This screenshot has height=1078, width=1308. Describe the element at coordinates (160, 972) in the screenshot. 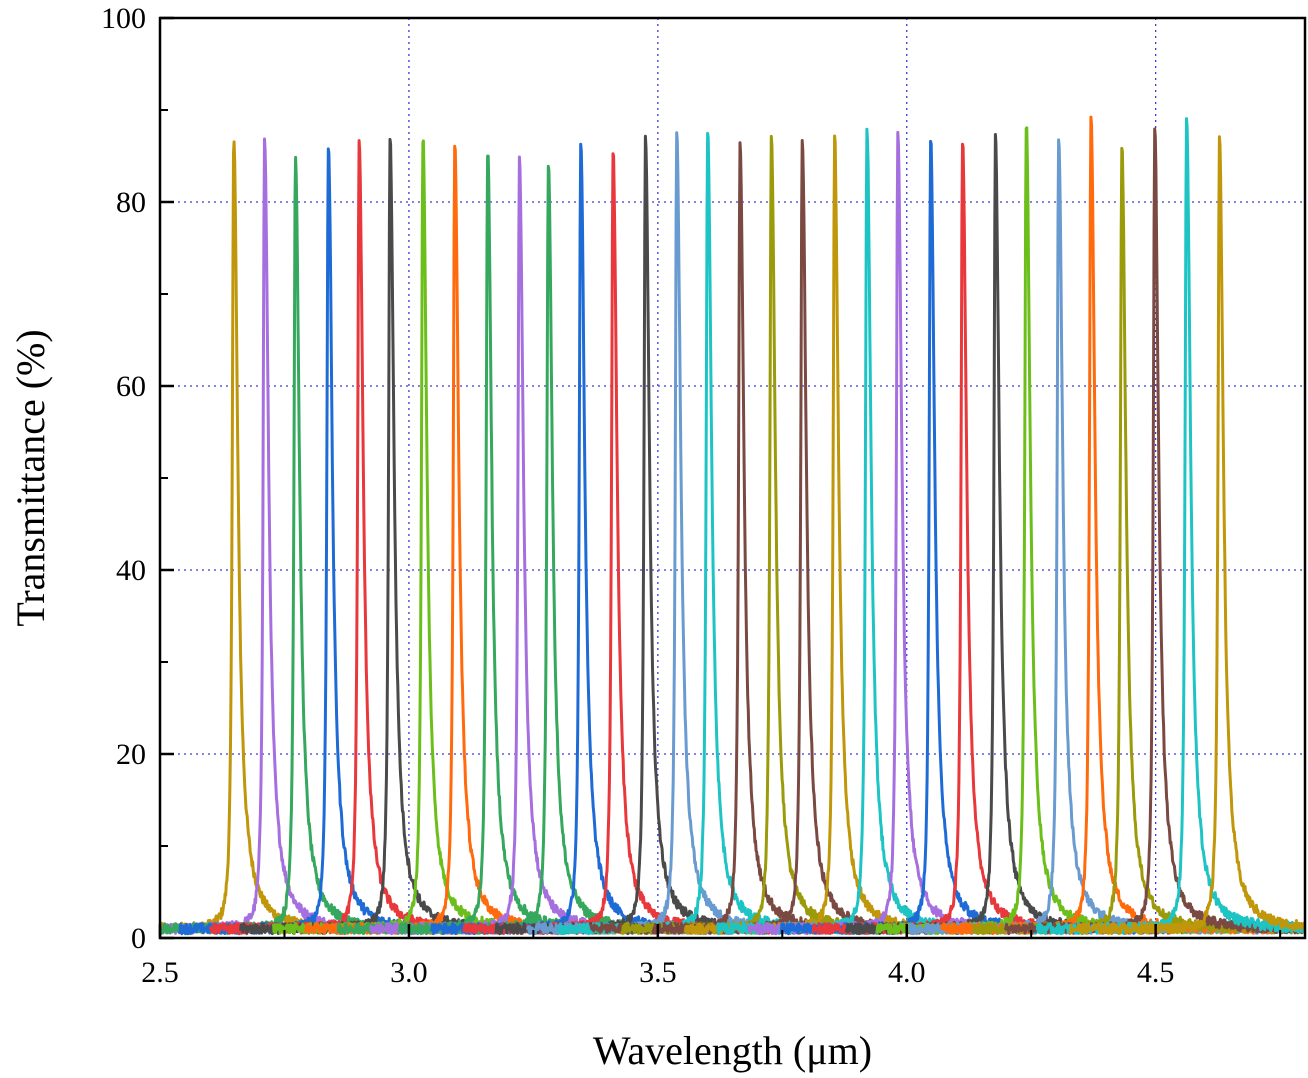

I see `x-tick-label: 2.5` at that location.